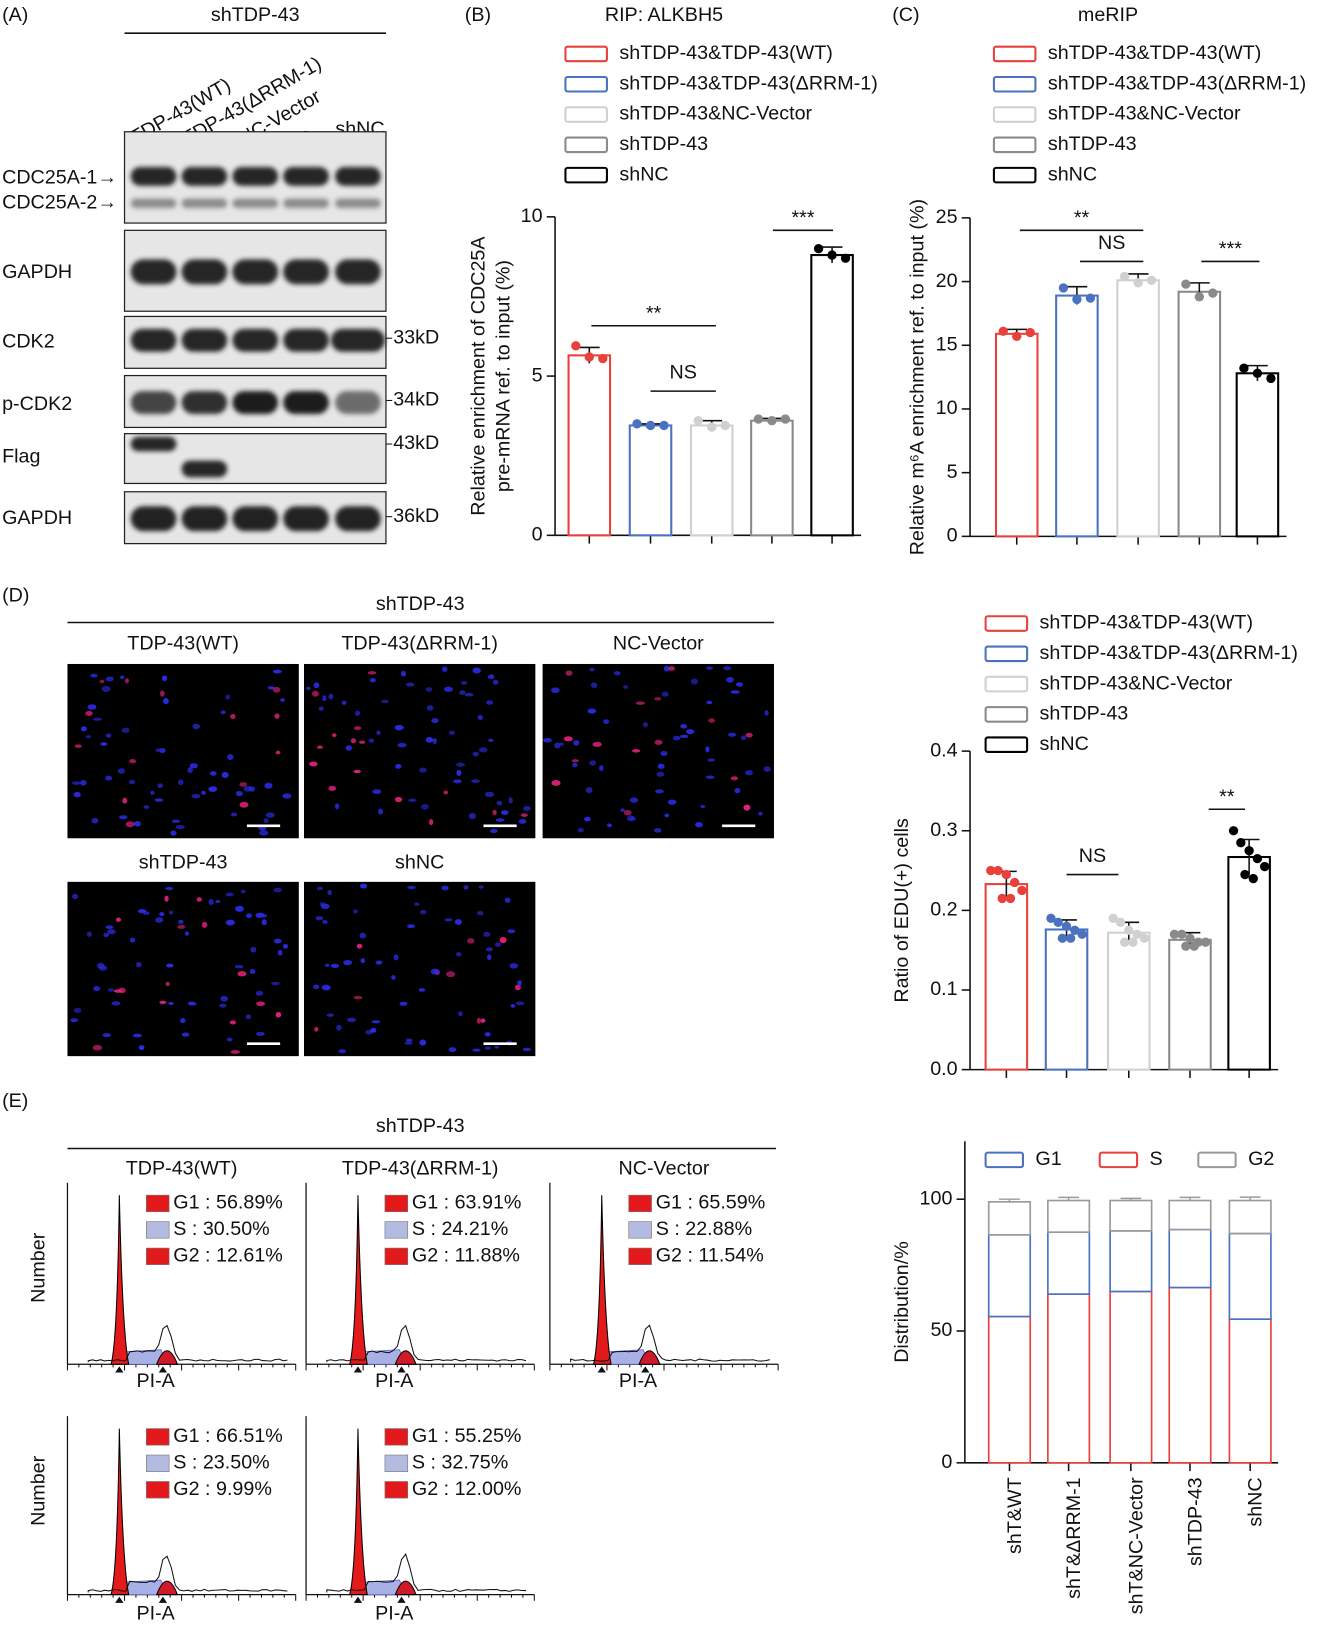 This screenshot has height=1634, width=1328. I want to click on blot-group: shTDP-43, so click(255, 15).